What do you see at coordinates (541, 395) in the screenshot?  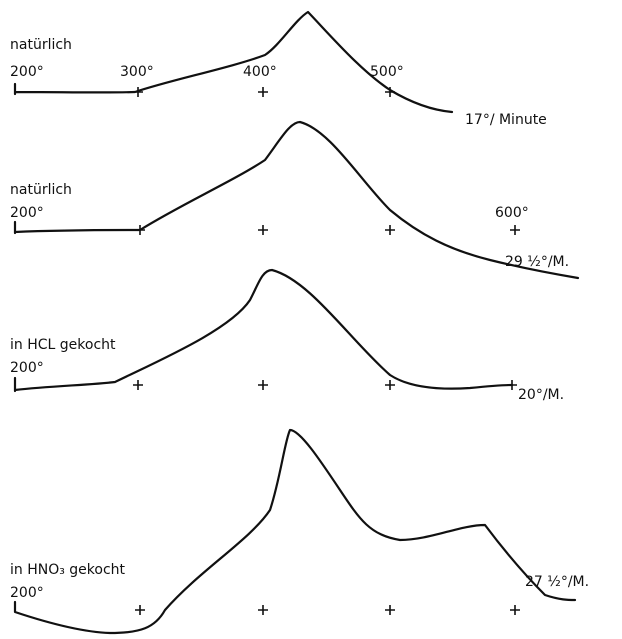 I see `rate-label: 20°/M.` at bounding box center [541, 395].